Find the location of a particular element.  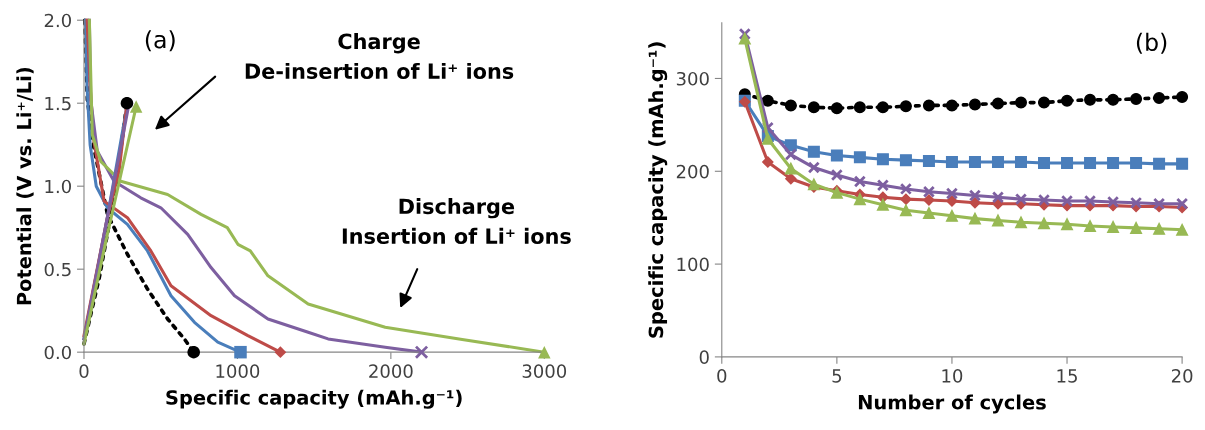

y-tick-label: 0.0 is located at coordinates (57, 352).